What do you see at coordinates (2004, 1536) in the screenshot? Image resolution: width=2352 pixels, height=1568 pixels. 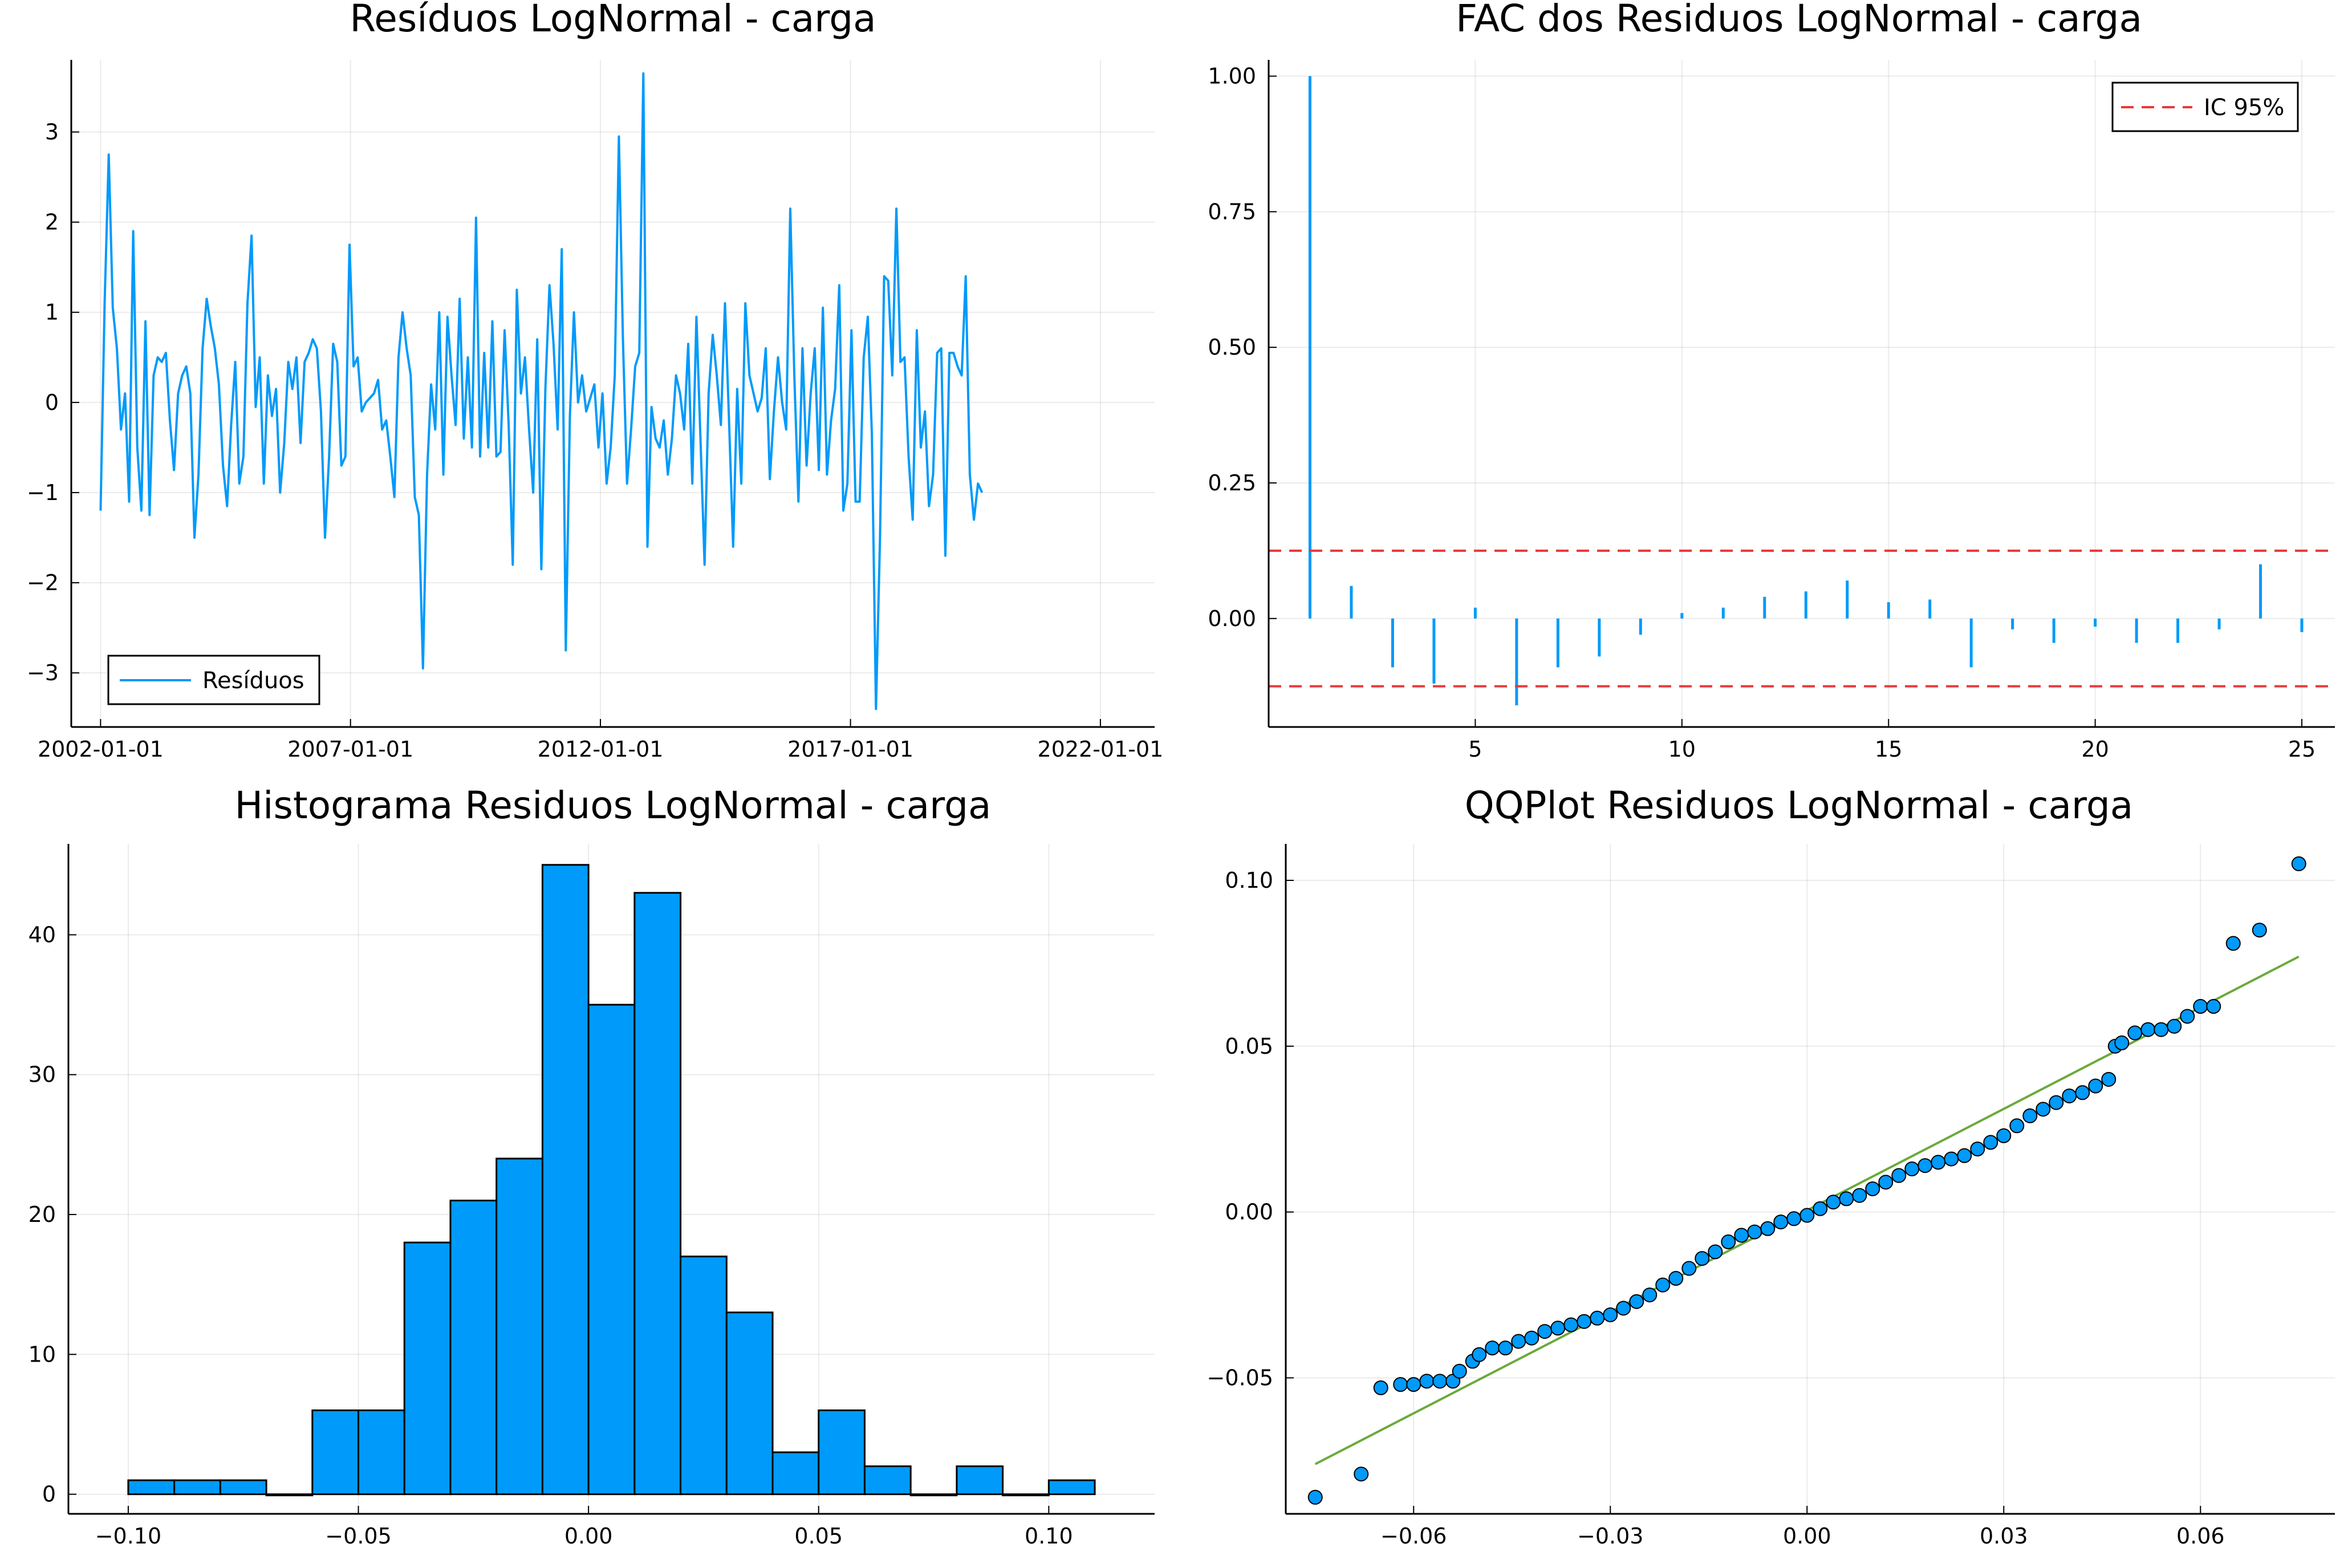 I see `qqplot-x-tick-label: 0.03` at bounding box center [2004, 1536].